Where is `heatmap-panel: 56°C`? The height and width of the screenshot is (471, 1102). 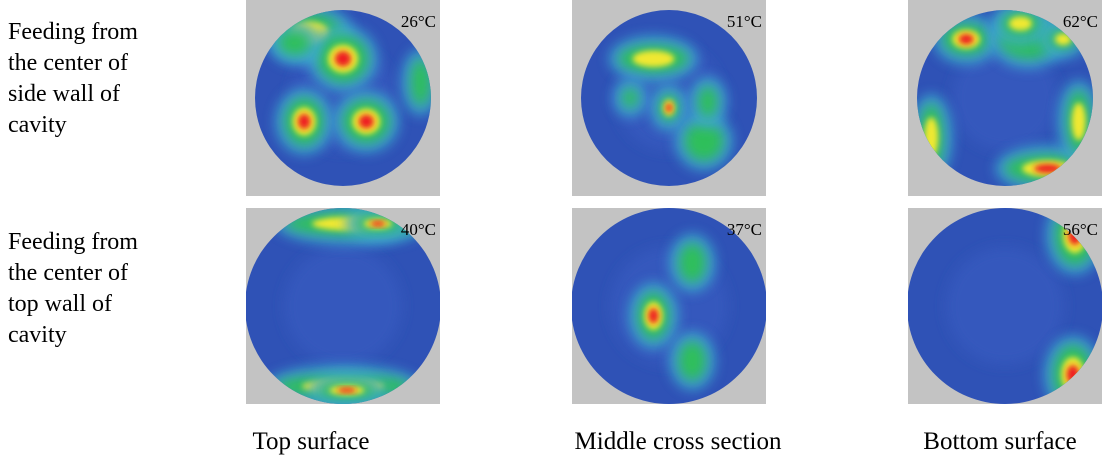 heatmap-panel: 56°C is located at coordinates (1005, 306).